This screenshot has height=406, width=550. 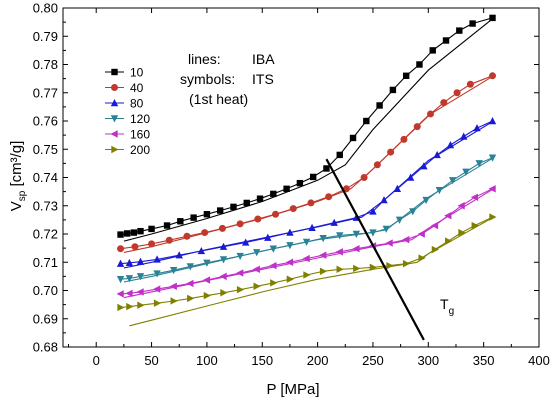 I want to click on legend-label: 40, so click(x=137, y=88).